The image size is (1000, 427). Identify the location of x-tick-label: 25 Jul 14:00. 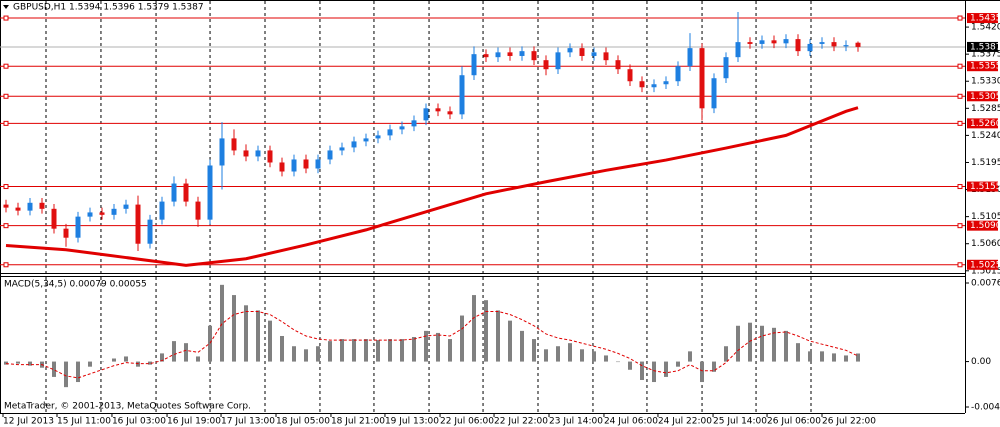
(740, 422).